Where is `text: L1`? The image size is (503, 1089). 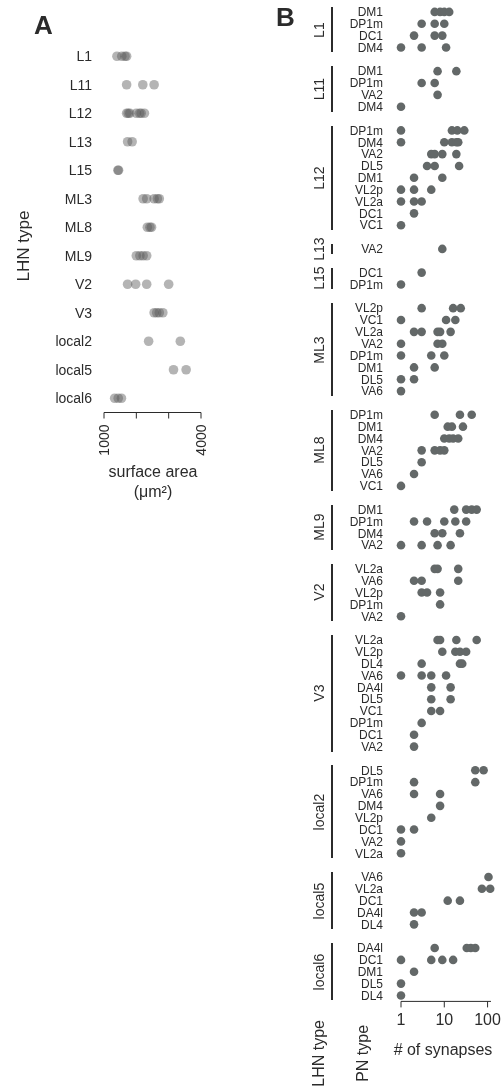
text: L1 is located at coordinates (318, 30).